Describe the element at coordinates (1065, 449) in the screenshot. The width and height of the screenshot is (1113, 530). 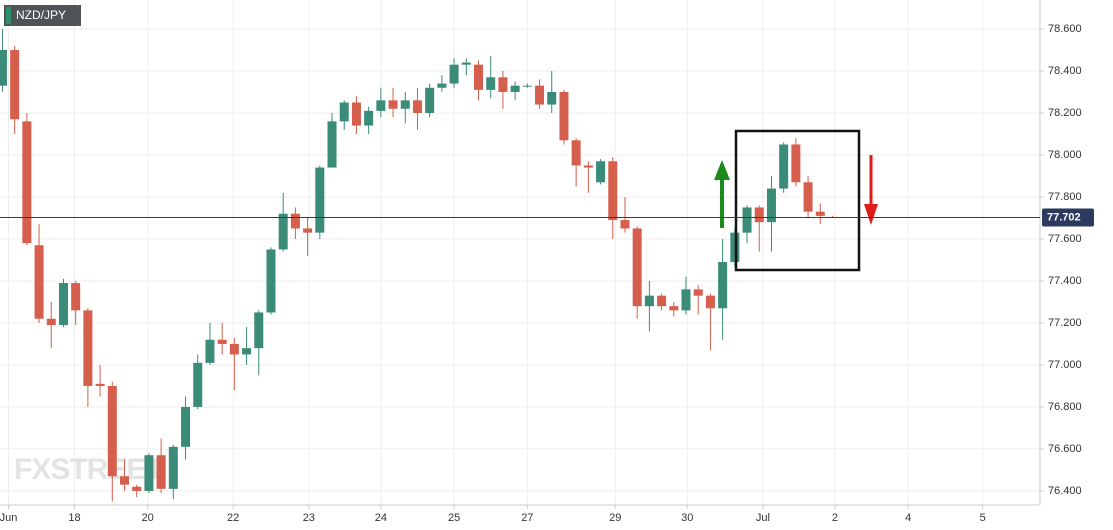
I see `y-tick-label: 76.600` at that location.